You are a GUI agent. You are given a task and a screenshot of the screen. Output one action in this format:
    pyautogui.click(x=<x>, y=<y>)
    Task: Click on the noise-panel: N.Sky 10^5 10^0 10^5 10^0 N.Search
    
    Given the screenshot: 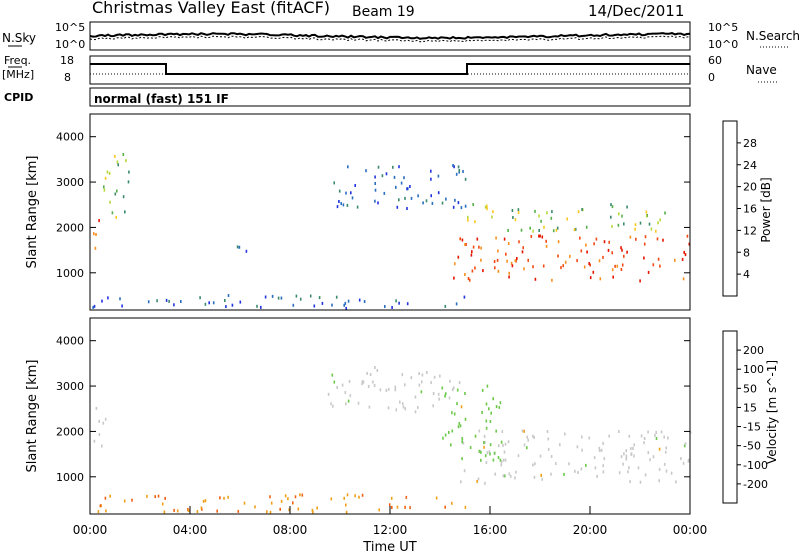 What is the action you would take?
    pyautogui.click(x=401, y=36)
    